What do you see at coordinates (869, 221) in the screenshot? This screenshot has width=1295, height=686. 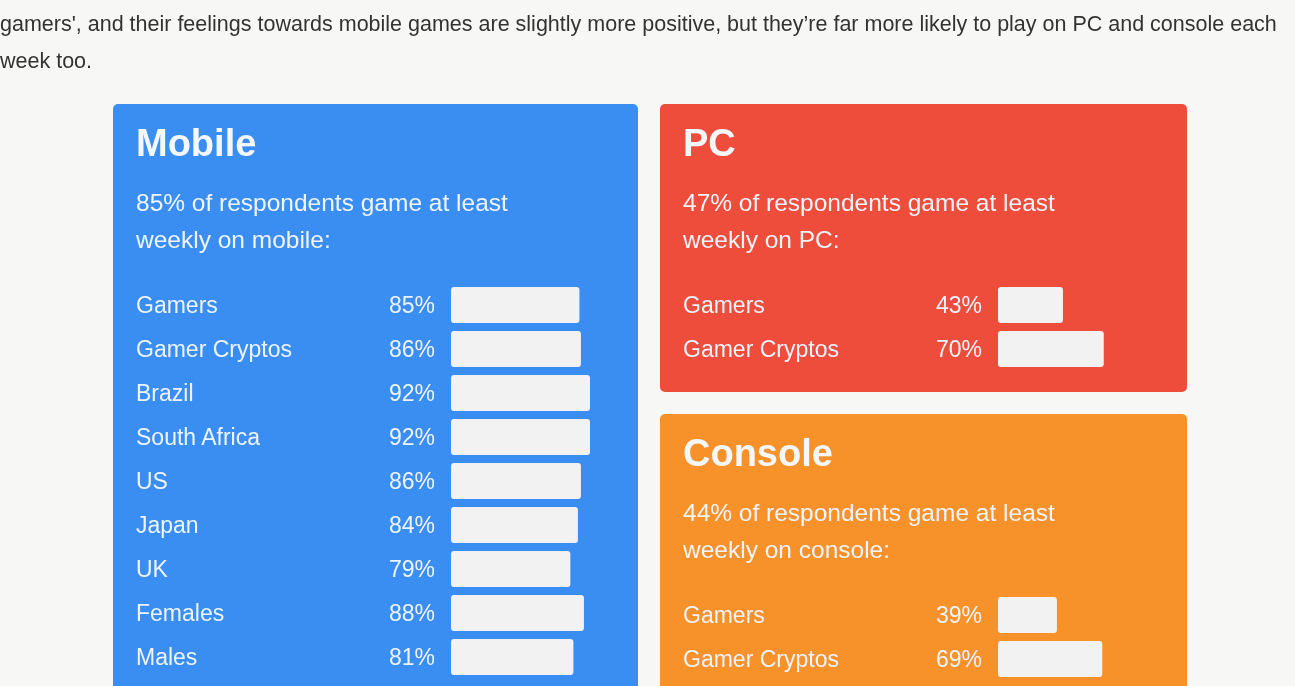 I see `chart-subtitle: 47% of respondents game at least weekly on PC:` at bounding box center [869, 221].